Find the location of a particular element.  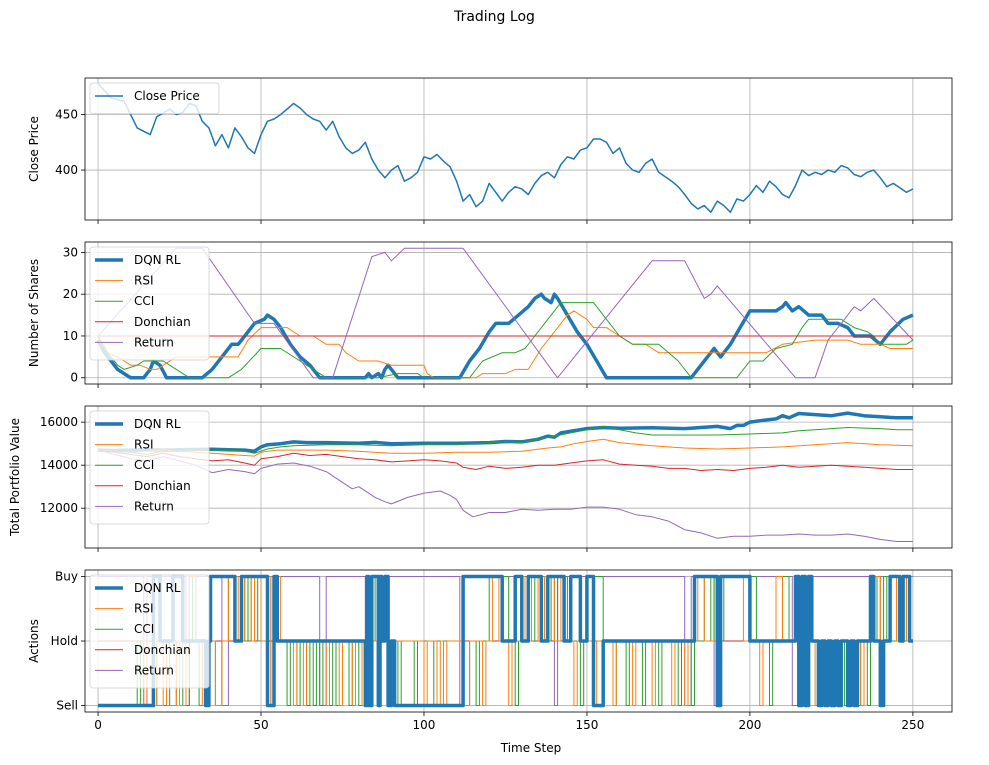

y-axis-label: Number of Shares is located at coordinates (34, 313).